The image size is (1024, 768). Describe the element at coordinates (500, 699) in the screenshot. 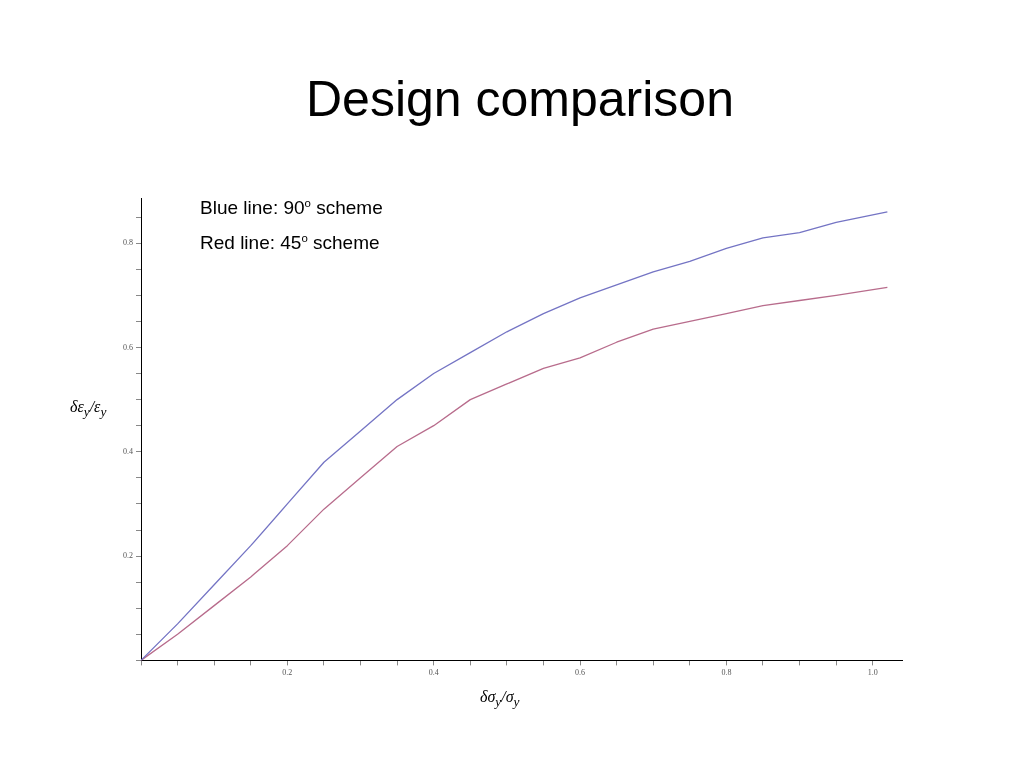

I see `x-axis-title: δσ$_{y}$/σ$_{y}$` at that location.